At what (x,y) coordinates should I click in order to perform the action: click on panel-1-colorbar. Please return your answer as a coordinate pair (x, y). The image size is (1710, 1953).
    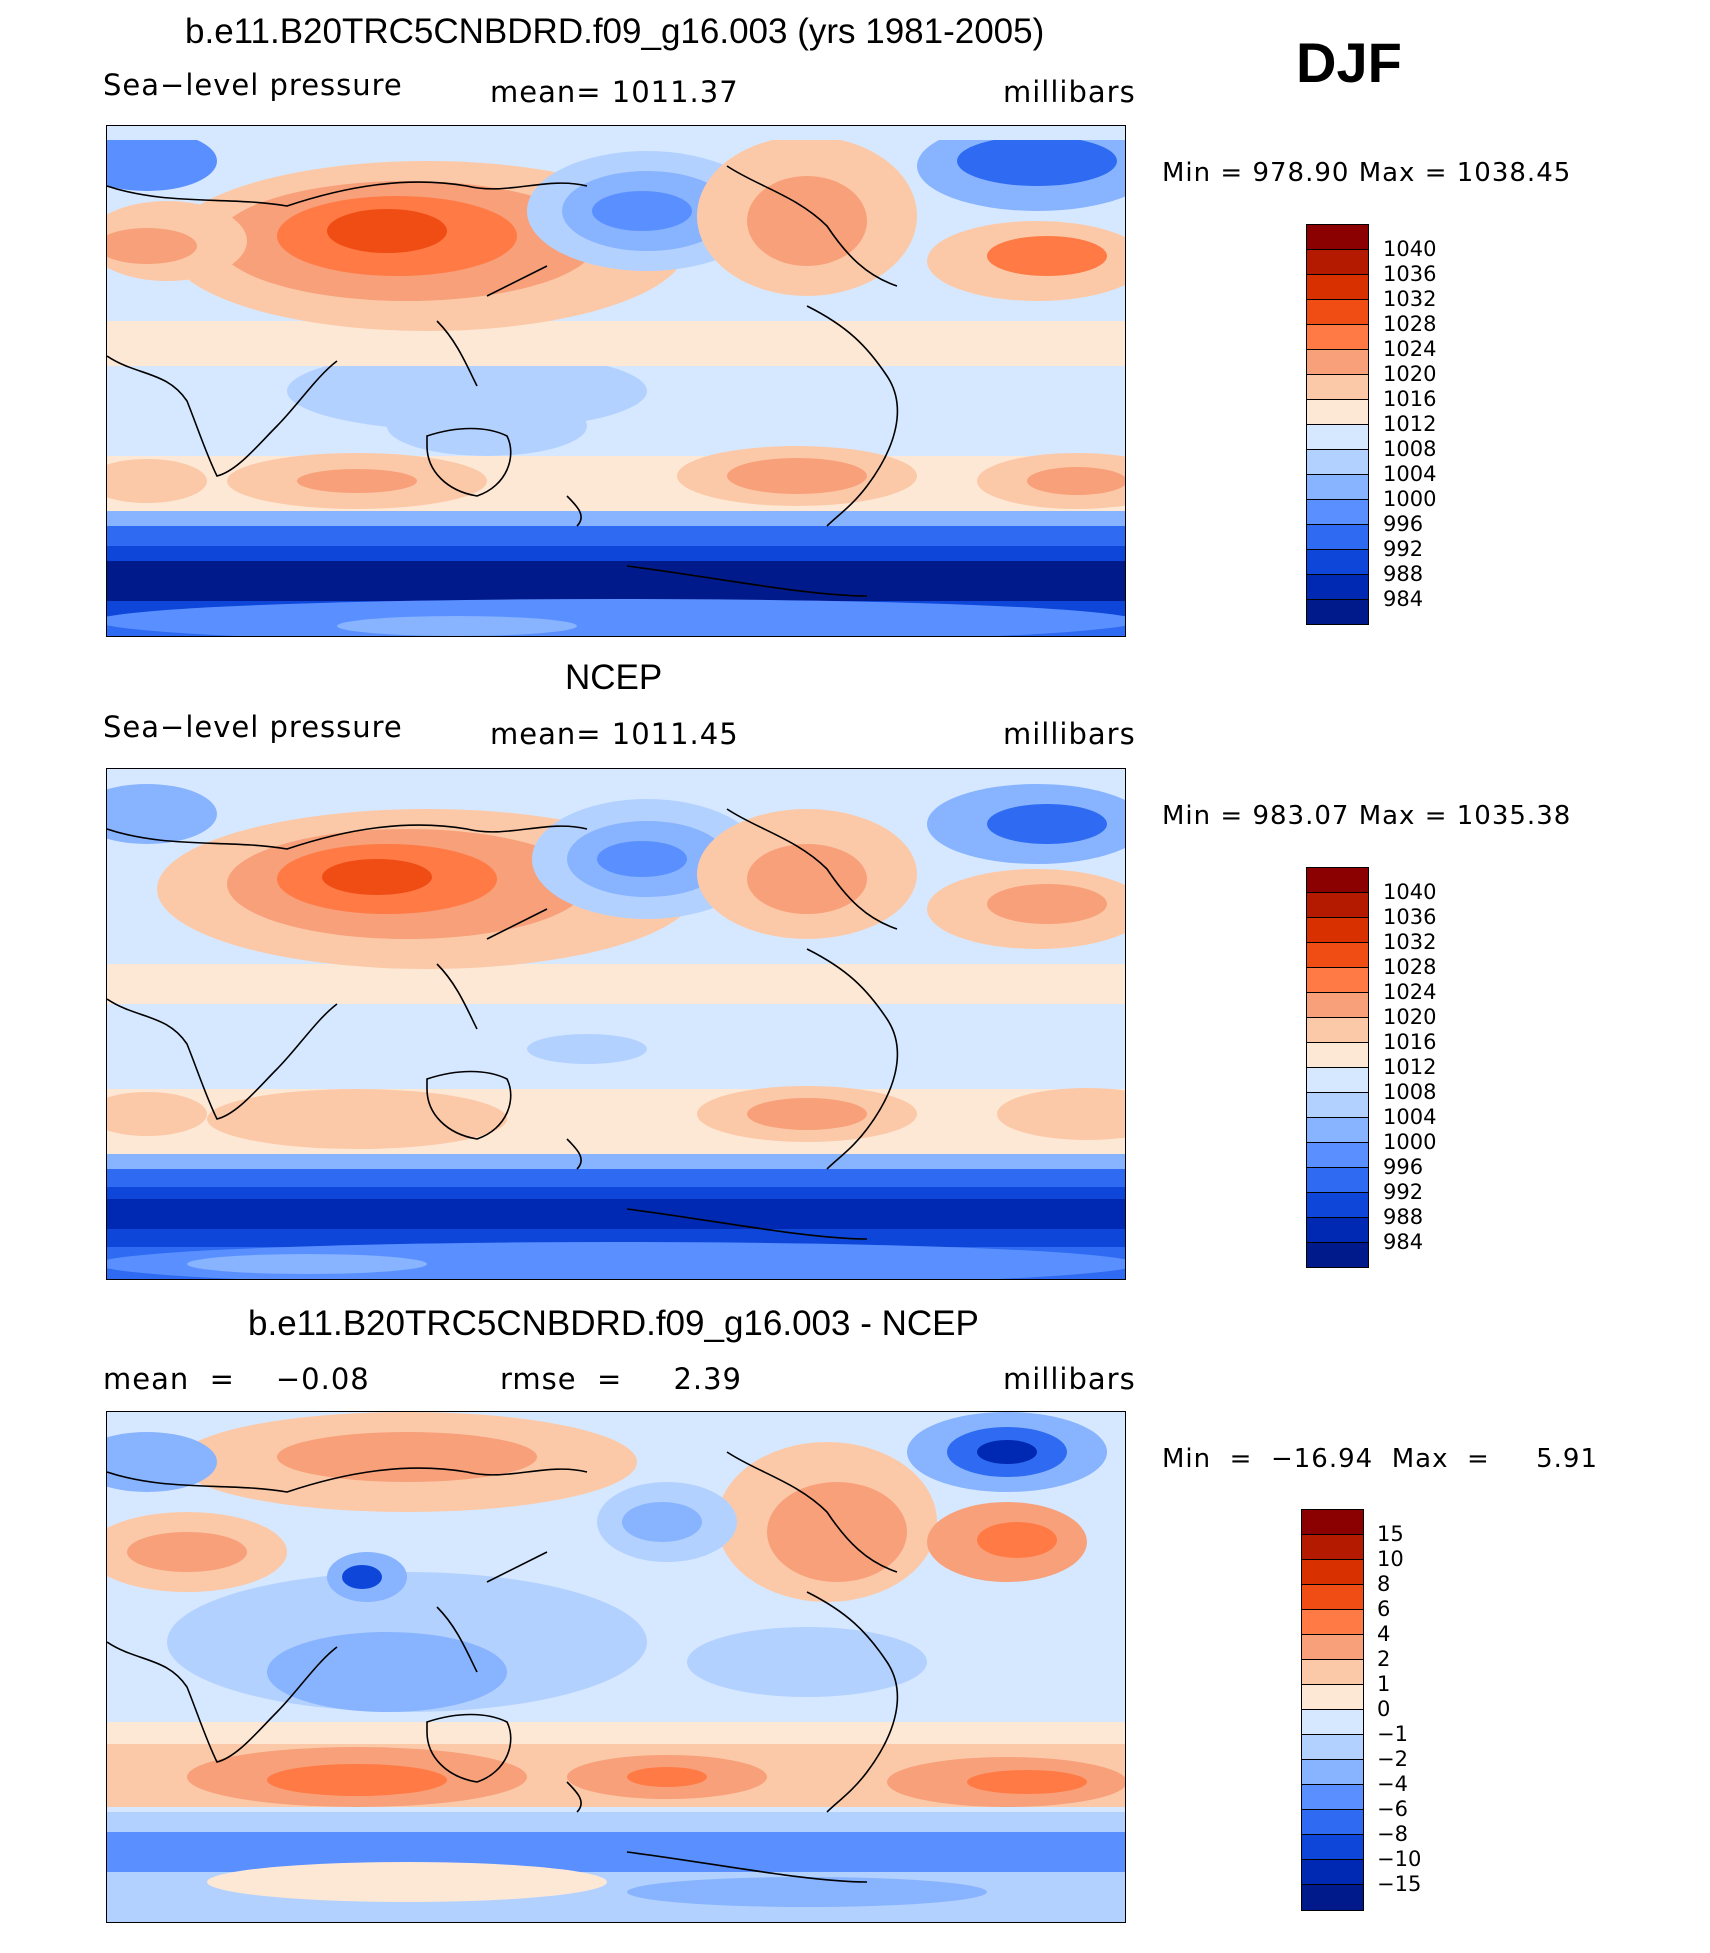
    Looking at the image, I should click on (1337, 424).